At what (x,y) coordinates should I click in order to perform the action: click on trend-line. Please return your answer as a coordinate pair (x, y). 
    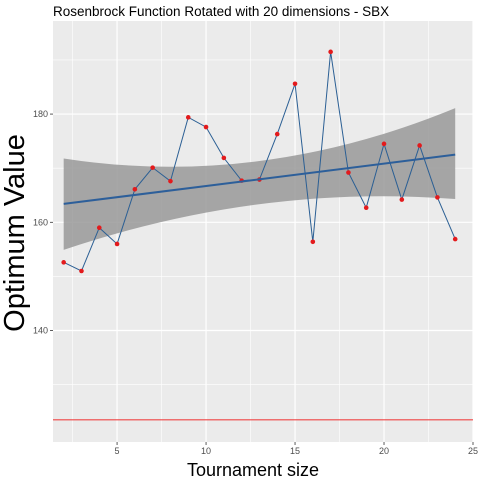
    Looking at the image, I should click on (259, 179).